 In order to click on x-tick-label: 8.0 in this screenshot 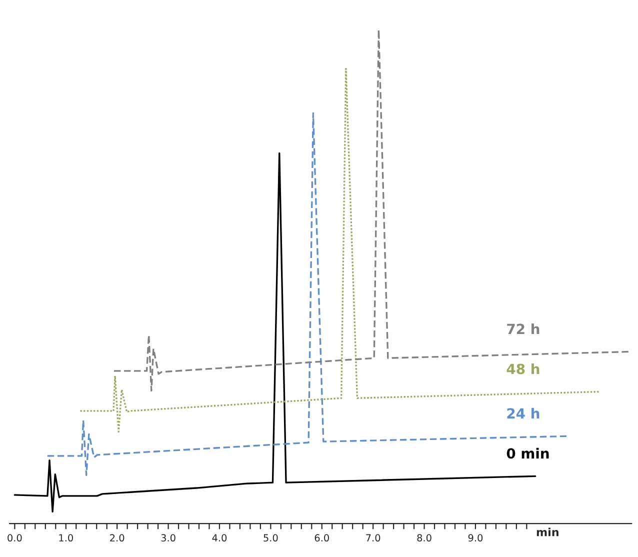, I will do `click(424, 538)`.